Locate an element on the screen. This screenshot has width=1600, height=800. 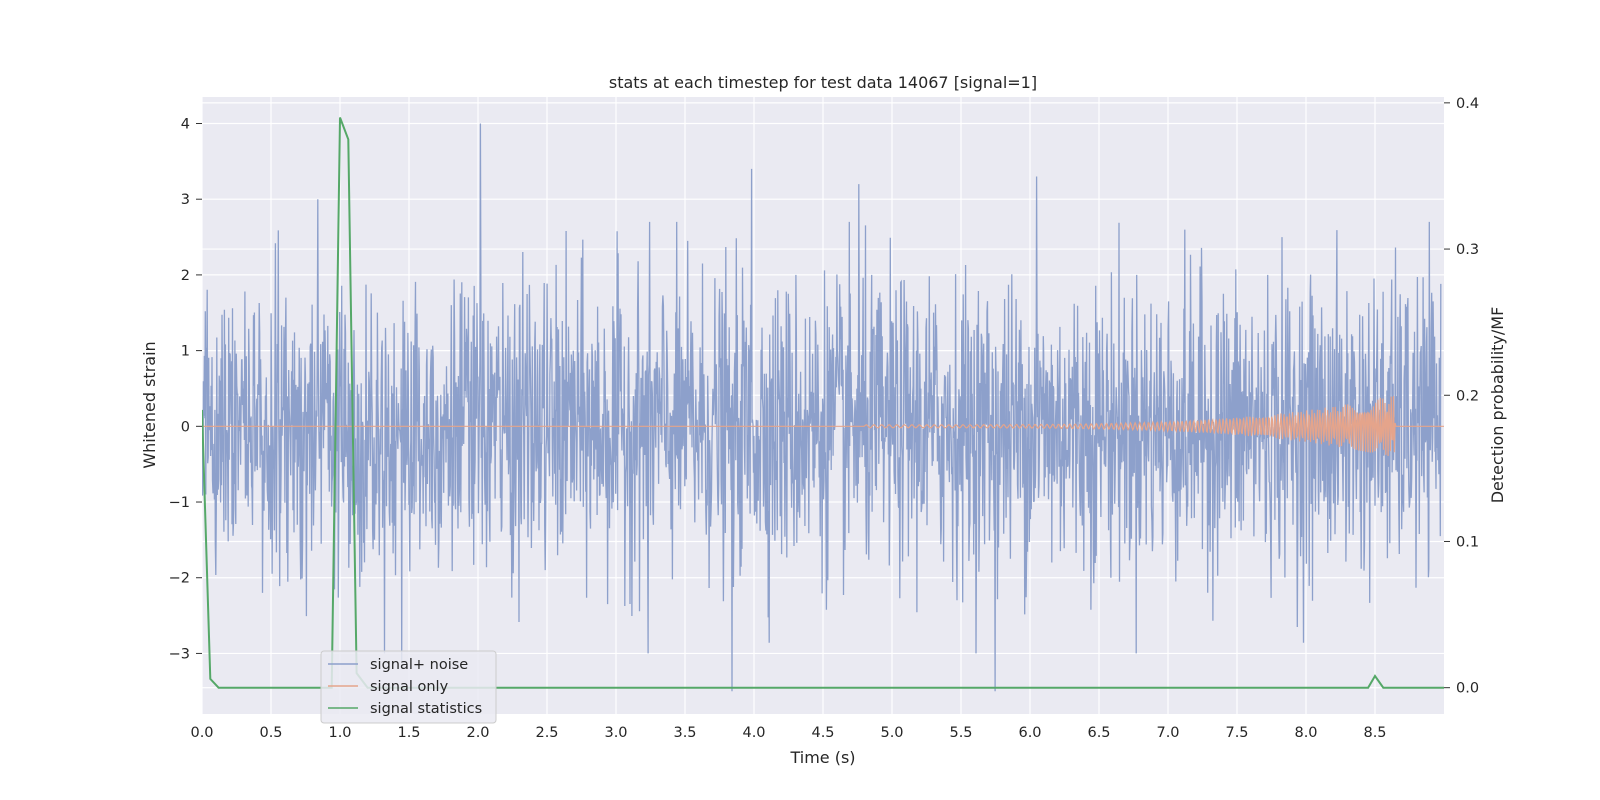
legend-label-signal-statistics: signal statistics is located at coordinates (426, 709).